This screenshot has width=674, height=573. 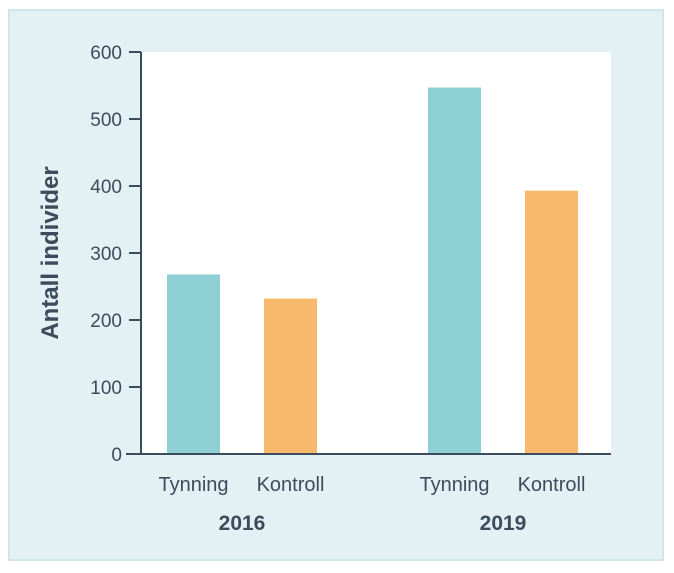 I want to click on x-labels-layer: Tynning Kontroll 2016 Tynning Kontroll 2019, so click(x=371, y=504).